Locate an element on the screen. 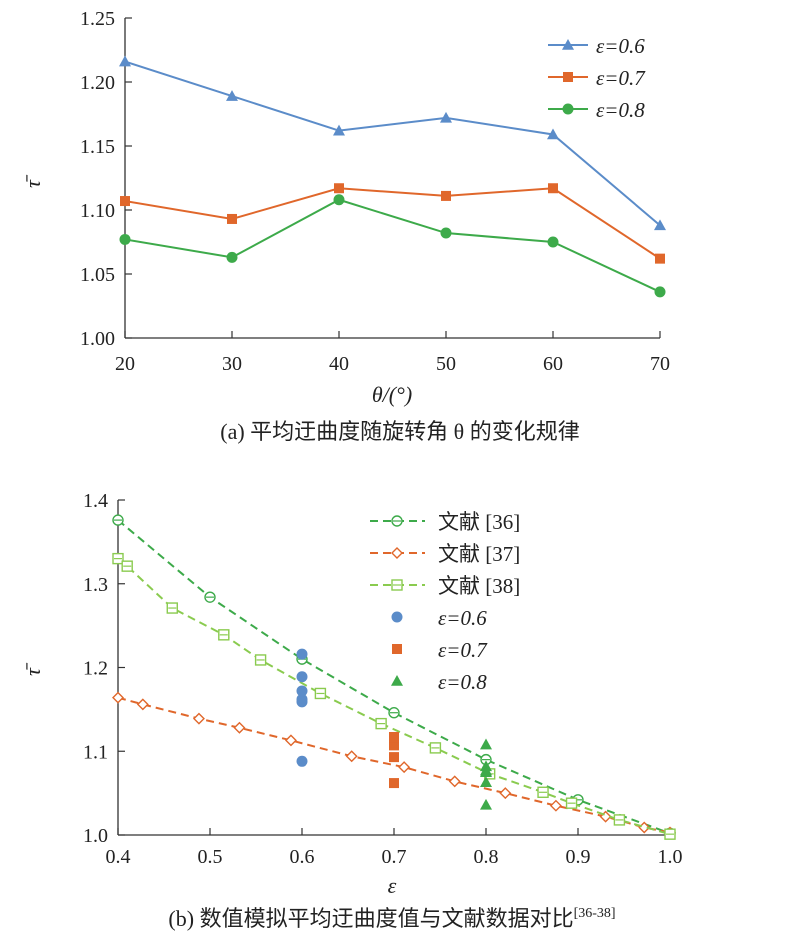 The height and width of the screenshot is (939, 800). y-tick-label: 1.00 is located at coordinates (97, 339).